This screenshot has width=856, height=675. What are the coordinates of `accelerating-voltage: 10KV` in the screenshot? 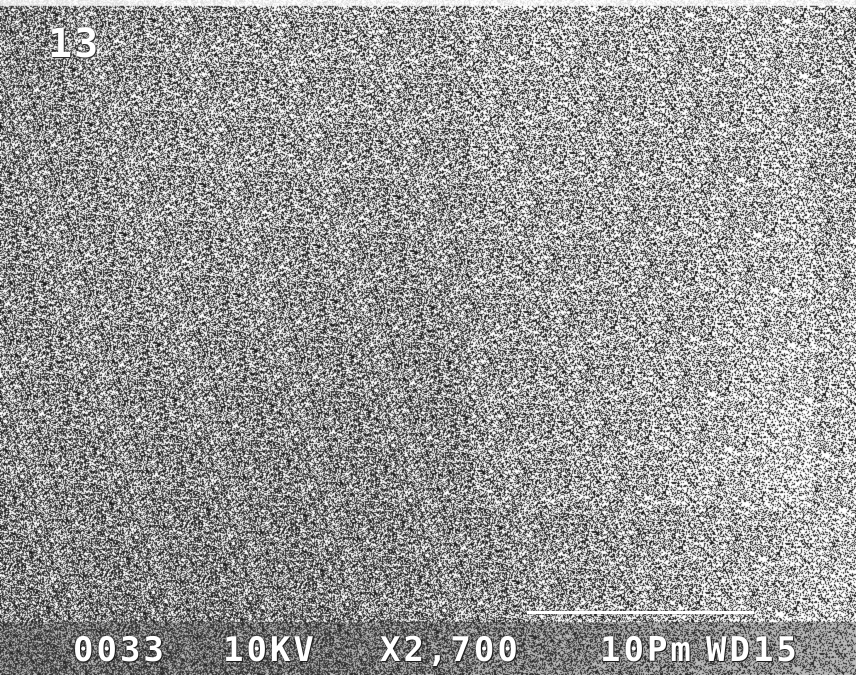 It's located at (270, 650).